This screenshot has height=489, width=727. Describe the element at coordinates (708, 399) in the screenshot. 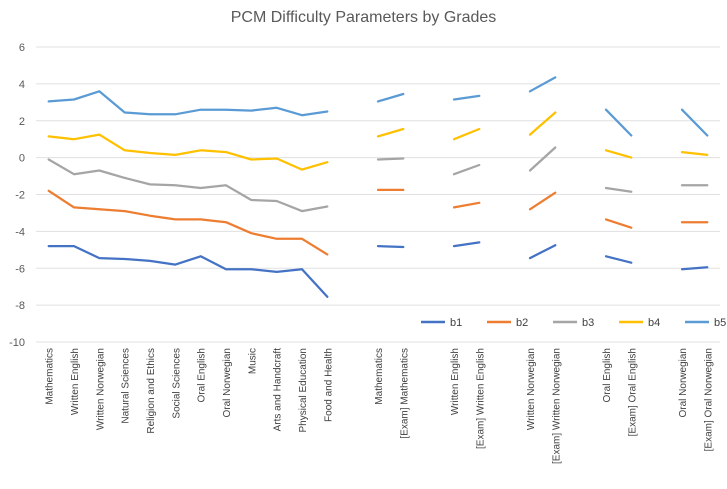

I see `x-tick-label: [Exam] Oral Norwegian` at that location.